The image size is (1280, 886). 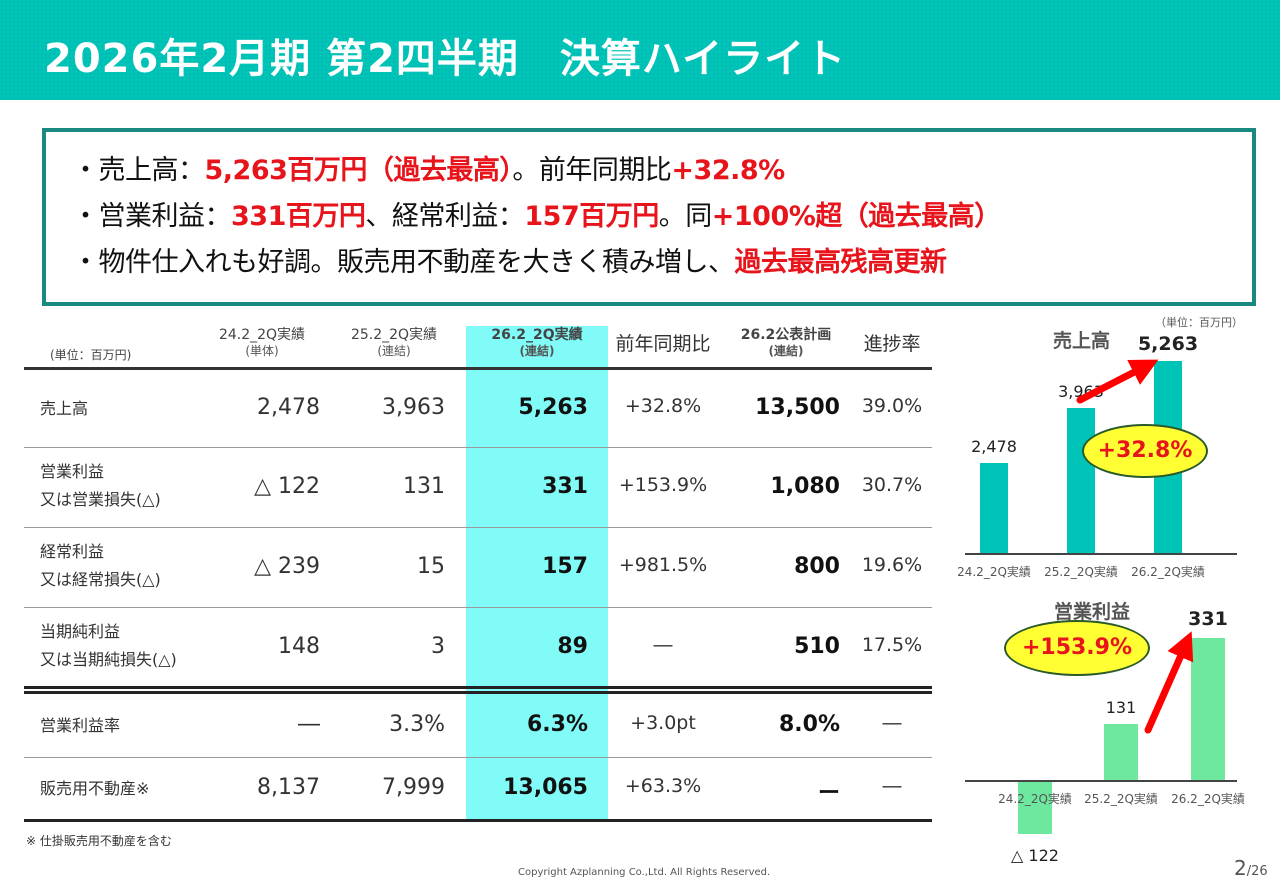 What do you see at coordinates (478, 368) in the screenshot?
I see `header-rule` at bounding box center [478, 368].